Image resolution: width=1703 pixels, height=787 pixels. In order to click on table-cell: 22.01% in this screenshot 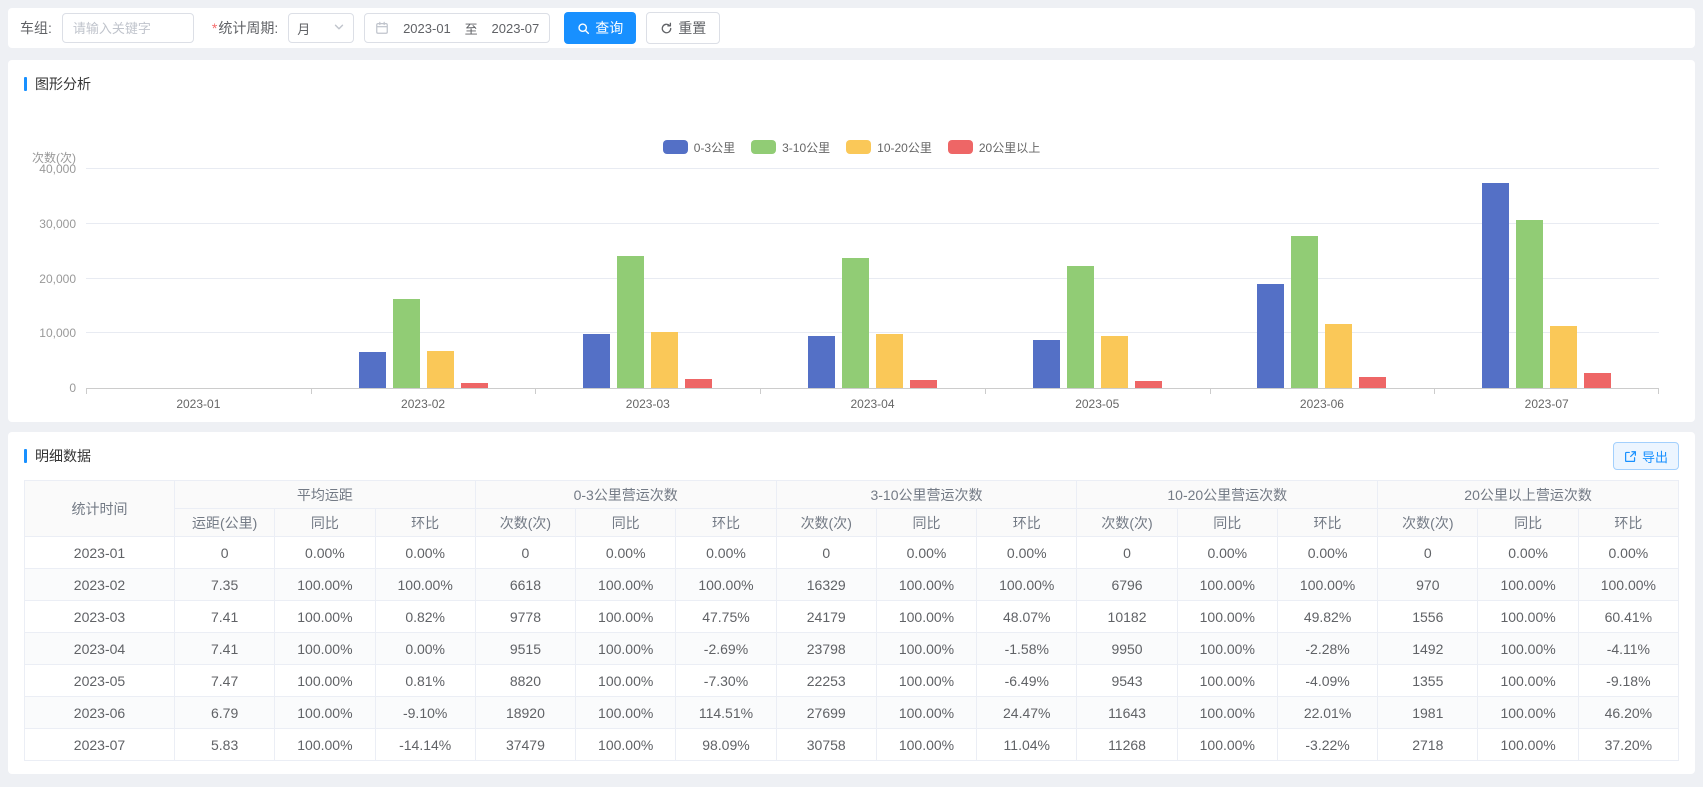, I will do `click(1327, 712)`.